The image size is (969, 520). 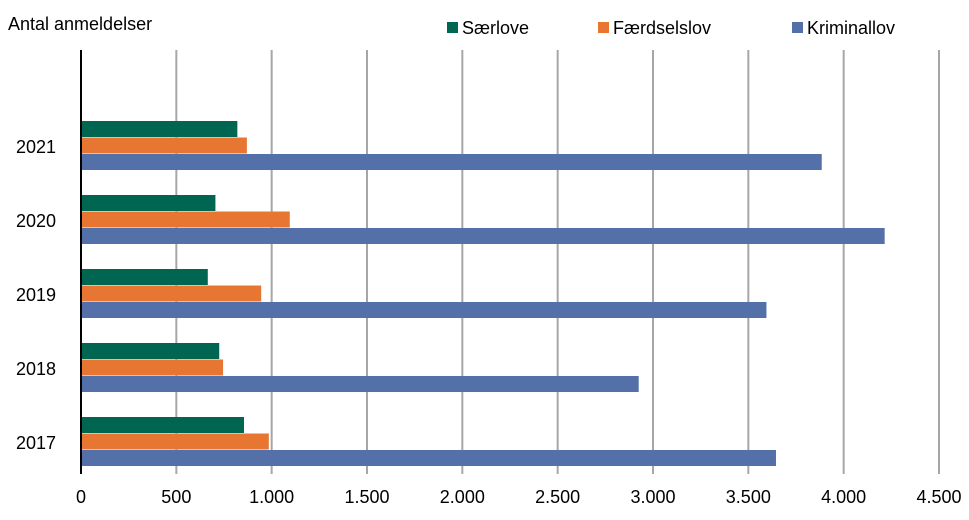 What do you see at coordinates (36, 221) in the screenshot?
I see `category-label: 2020` at bounding box center [36, 221].